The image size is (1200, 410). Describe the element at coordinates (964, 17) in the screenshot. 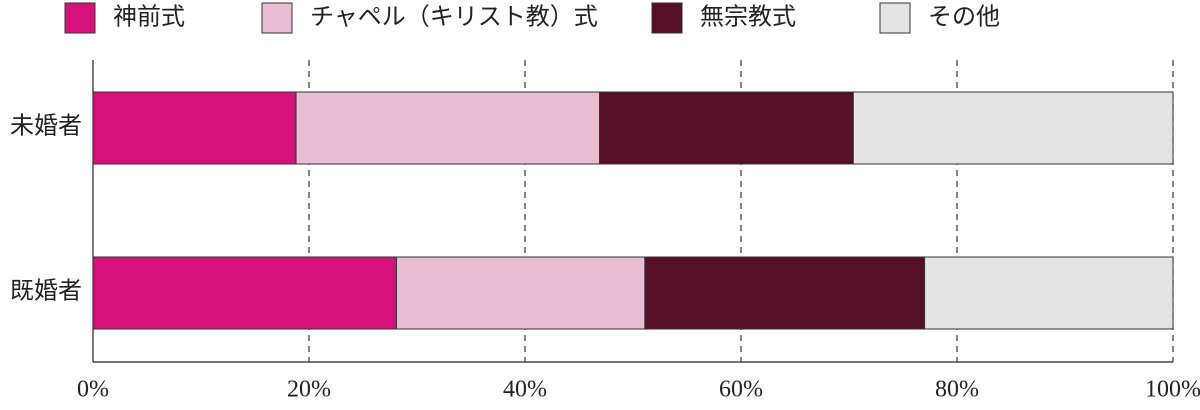

I see `legend-label: その他` at that location.